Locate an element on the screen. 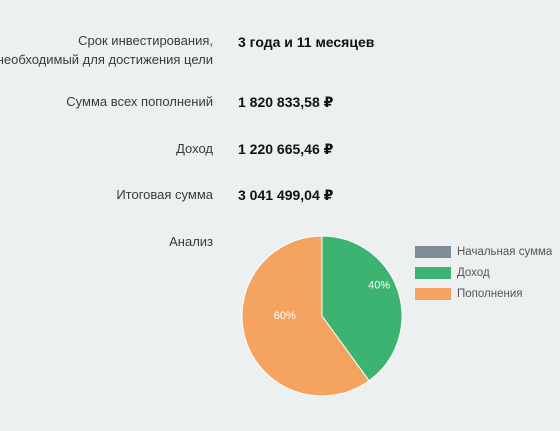 The image size is (560, 431). analysis-label: Анализ is located at coordinates (191, 241).